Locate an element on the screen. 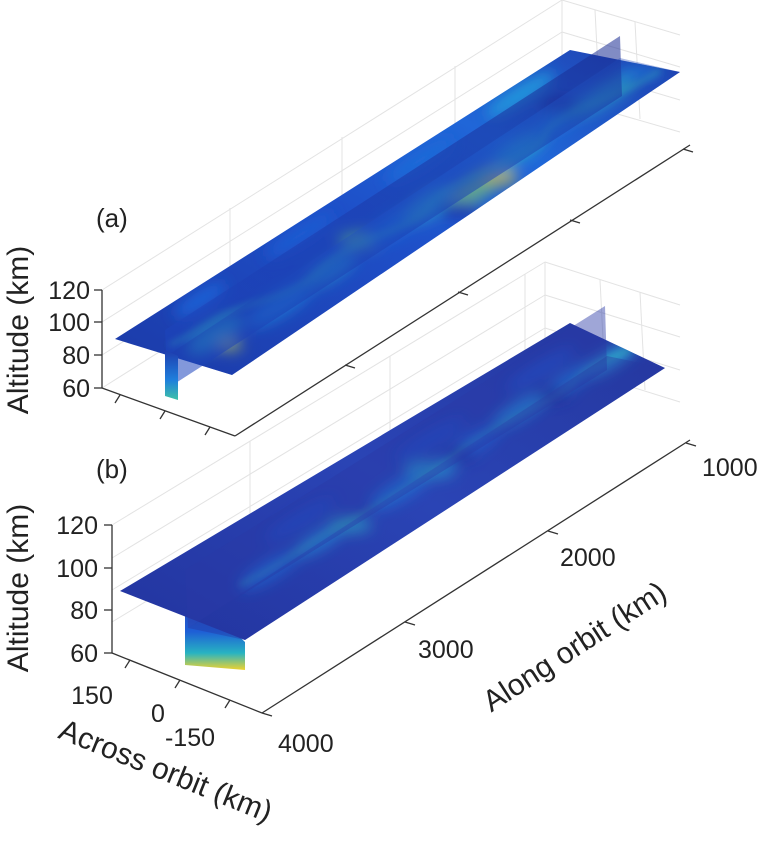  panel-a-z-tick-120: 120 is located at coordinates (69, 291).